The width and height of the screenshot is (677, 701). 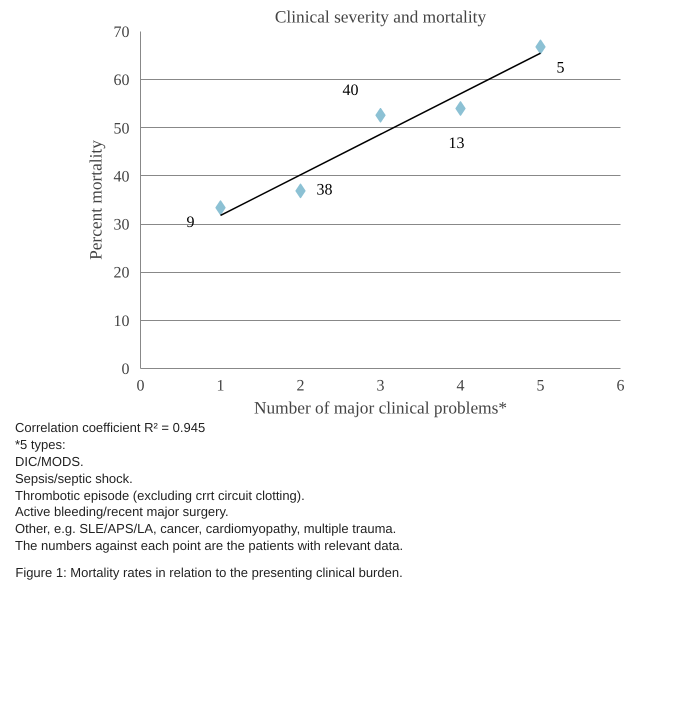 I want to click on y-tick-label: 70, so click(x=122, y=32).